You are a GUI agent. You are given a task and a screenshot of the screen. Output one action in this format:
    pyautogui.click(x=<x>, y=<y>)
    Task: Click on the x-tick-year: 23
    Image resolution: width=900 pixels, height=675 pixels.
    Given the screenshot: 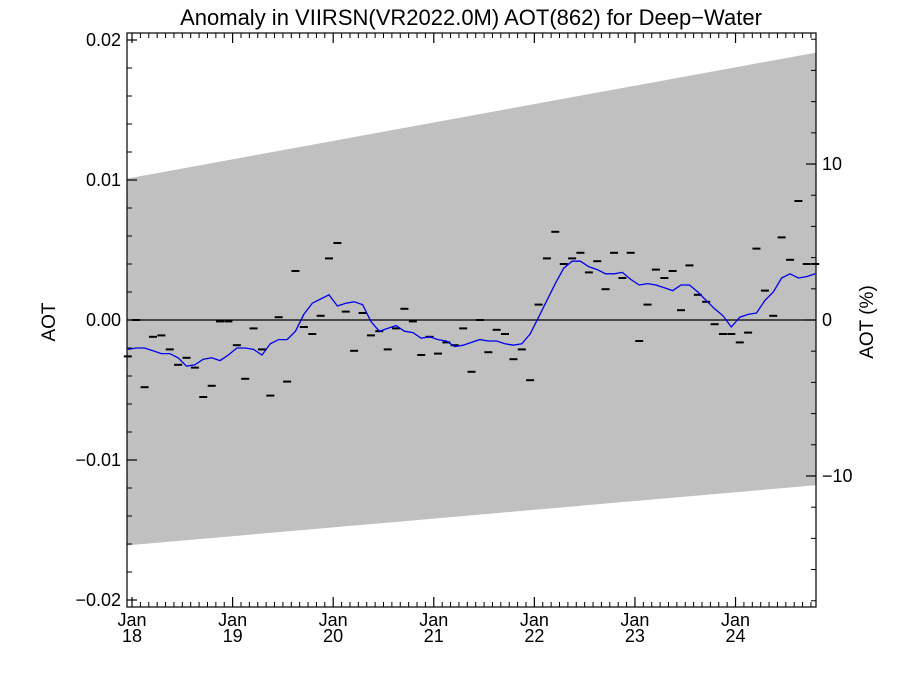 What is the action you would take?
    pyautogui.click(x=635, y=636)
    